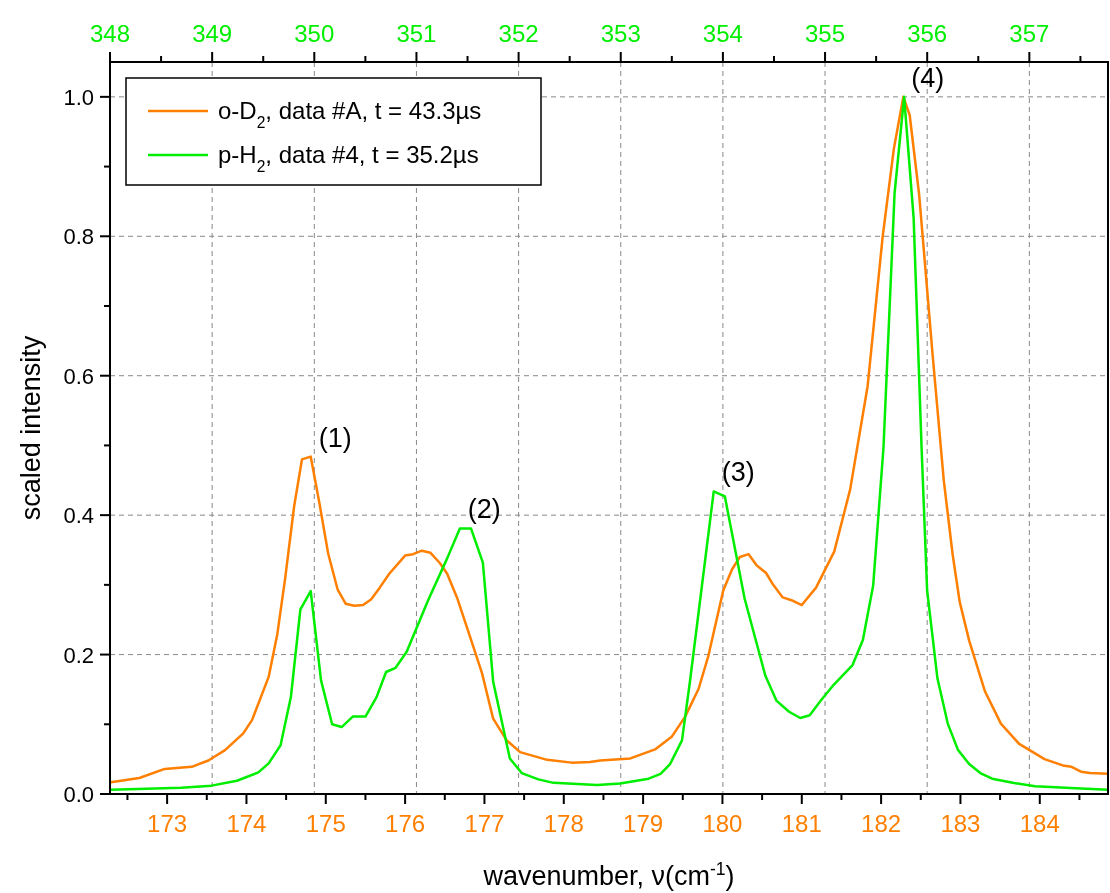 This screenshot has width=1110, height=893. Describe the element at coordinates (484, 823) in the screenshot. I see `x-tick-label: 177` at that location.